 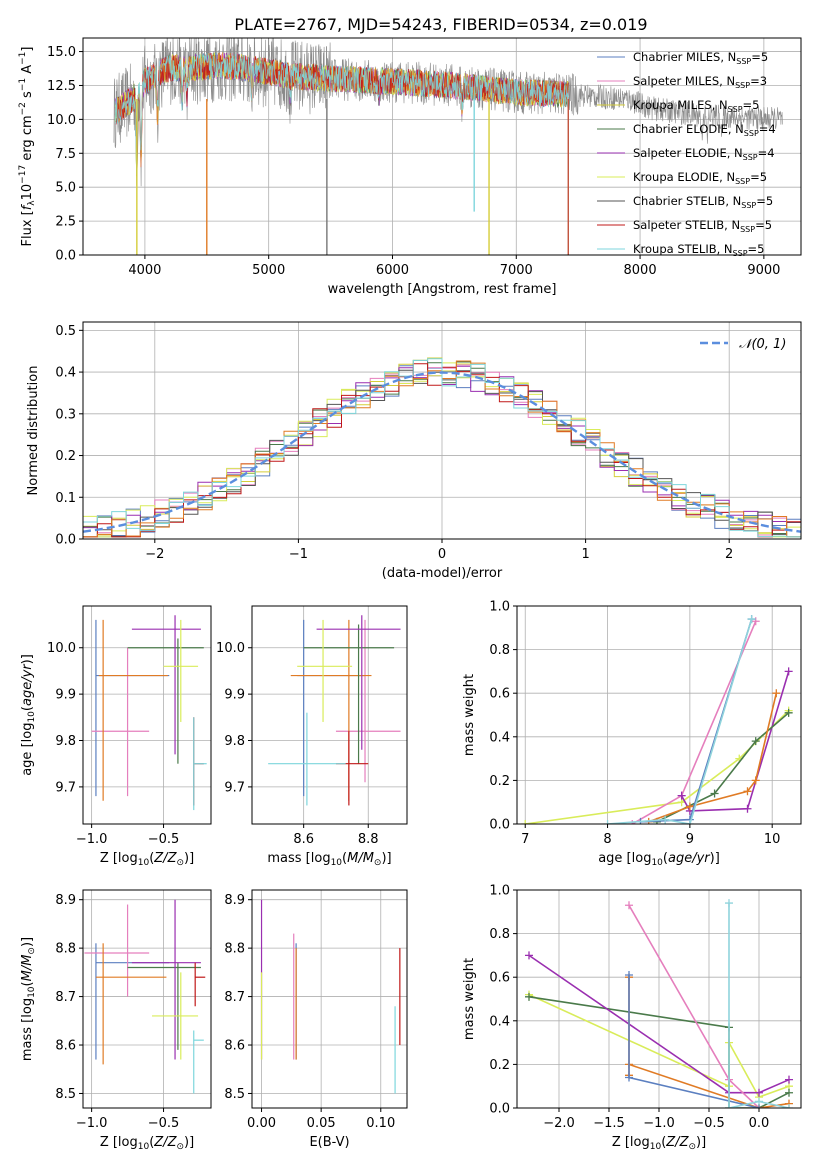 What do you see at coordinates (234, 949) in the screenshot?
I see `y-tick-label: 8.8` at bounding box center [234, 949].